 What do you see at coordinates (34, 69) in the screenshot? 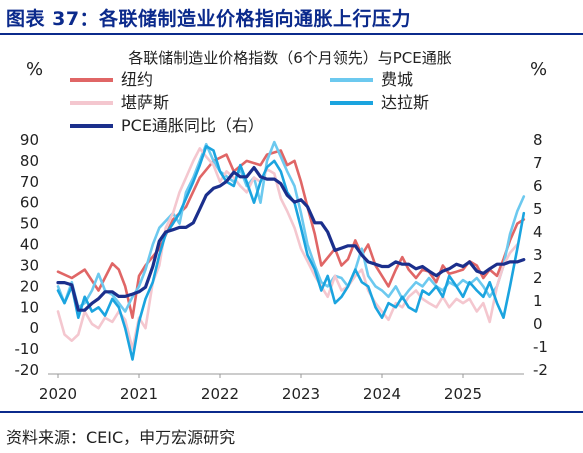
I see `left-unit-label: %` at bounding box center [34, 69].